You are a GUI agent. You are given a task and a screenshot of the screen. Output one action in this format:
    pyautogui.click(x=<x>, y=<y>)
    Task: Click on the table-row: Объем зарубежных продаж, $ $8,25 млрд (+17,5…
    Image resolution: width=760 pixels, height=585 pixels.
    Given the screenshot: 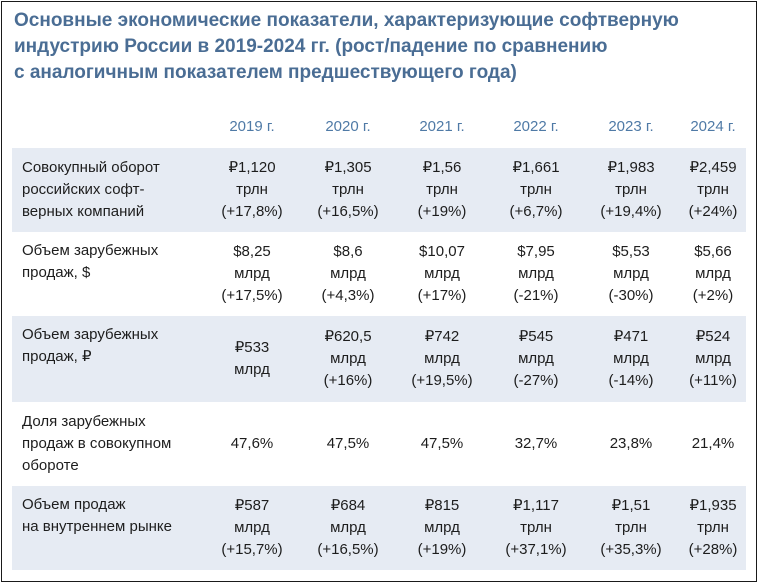 What is the action you would take?
    pyautogui.click(x=379, y=274)
    